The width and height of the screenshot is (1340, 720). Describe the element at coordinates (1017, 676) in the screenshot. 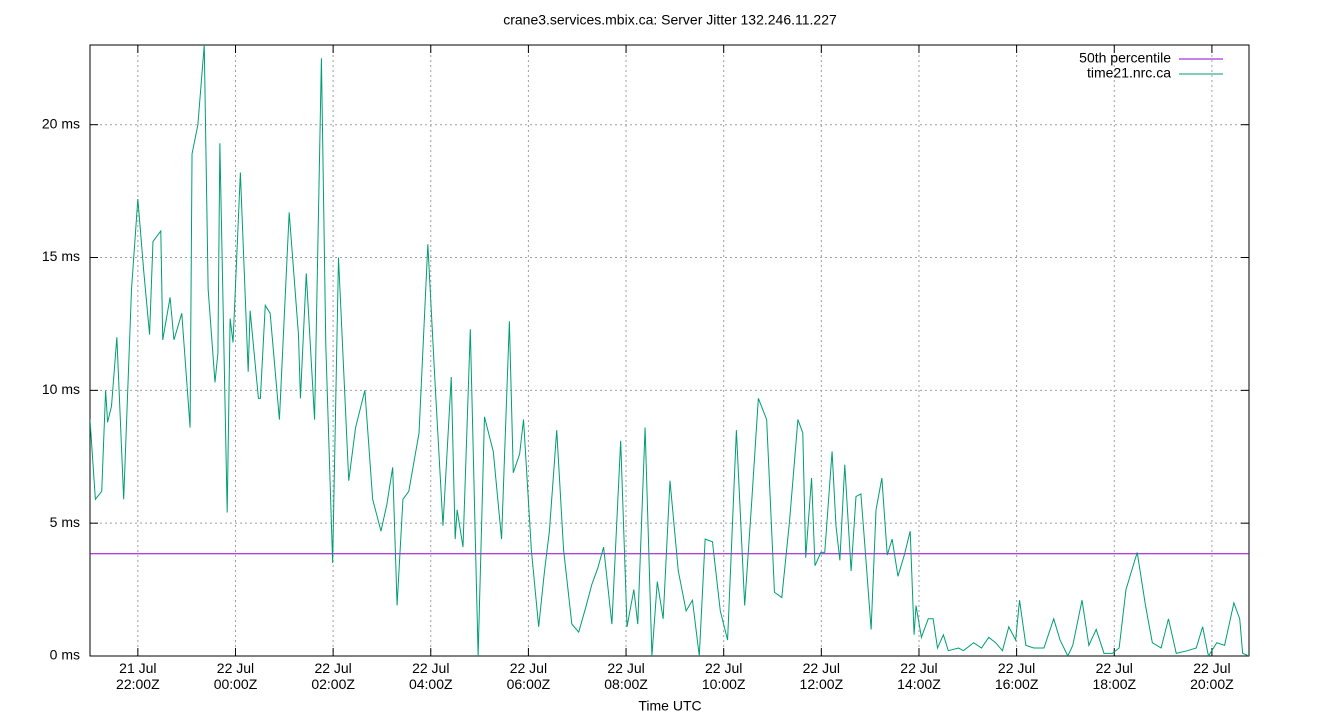

I see `x-tick-label: 22 Jul 16:00Z` at that location.